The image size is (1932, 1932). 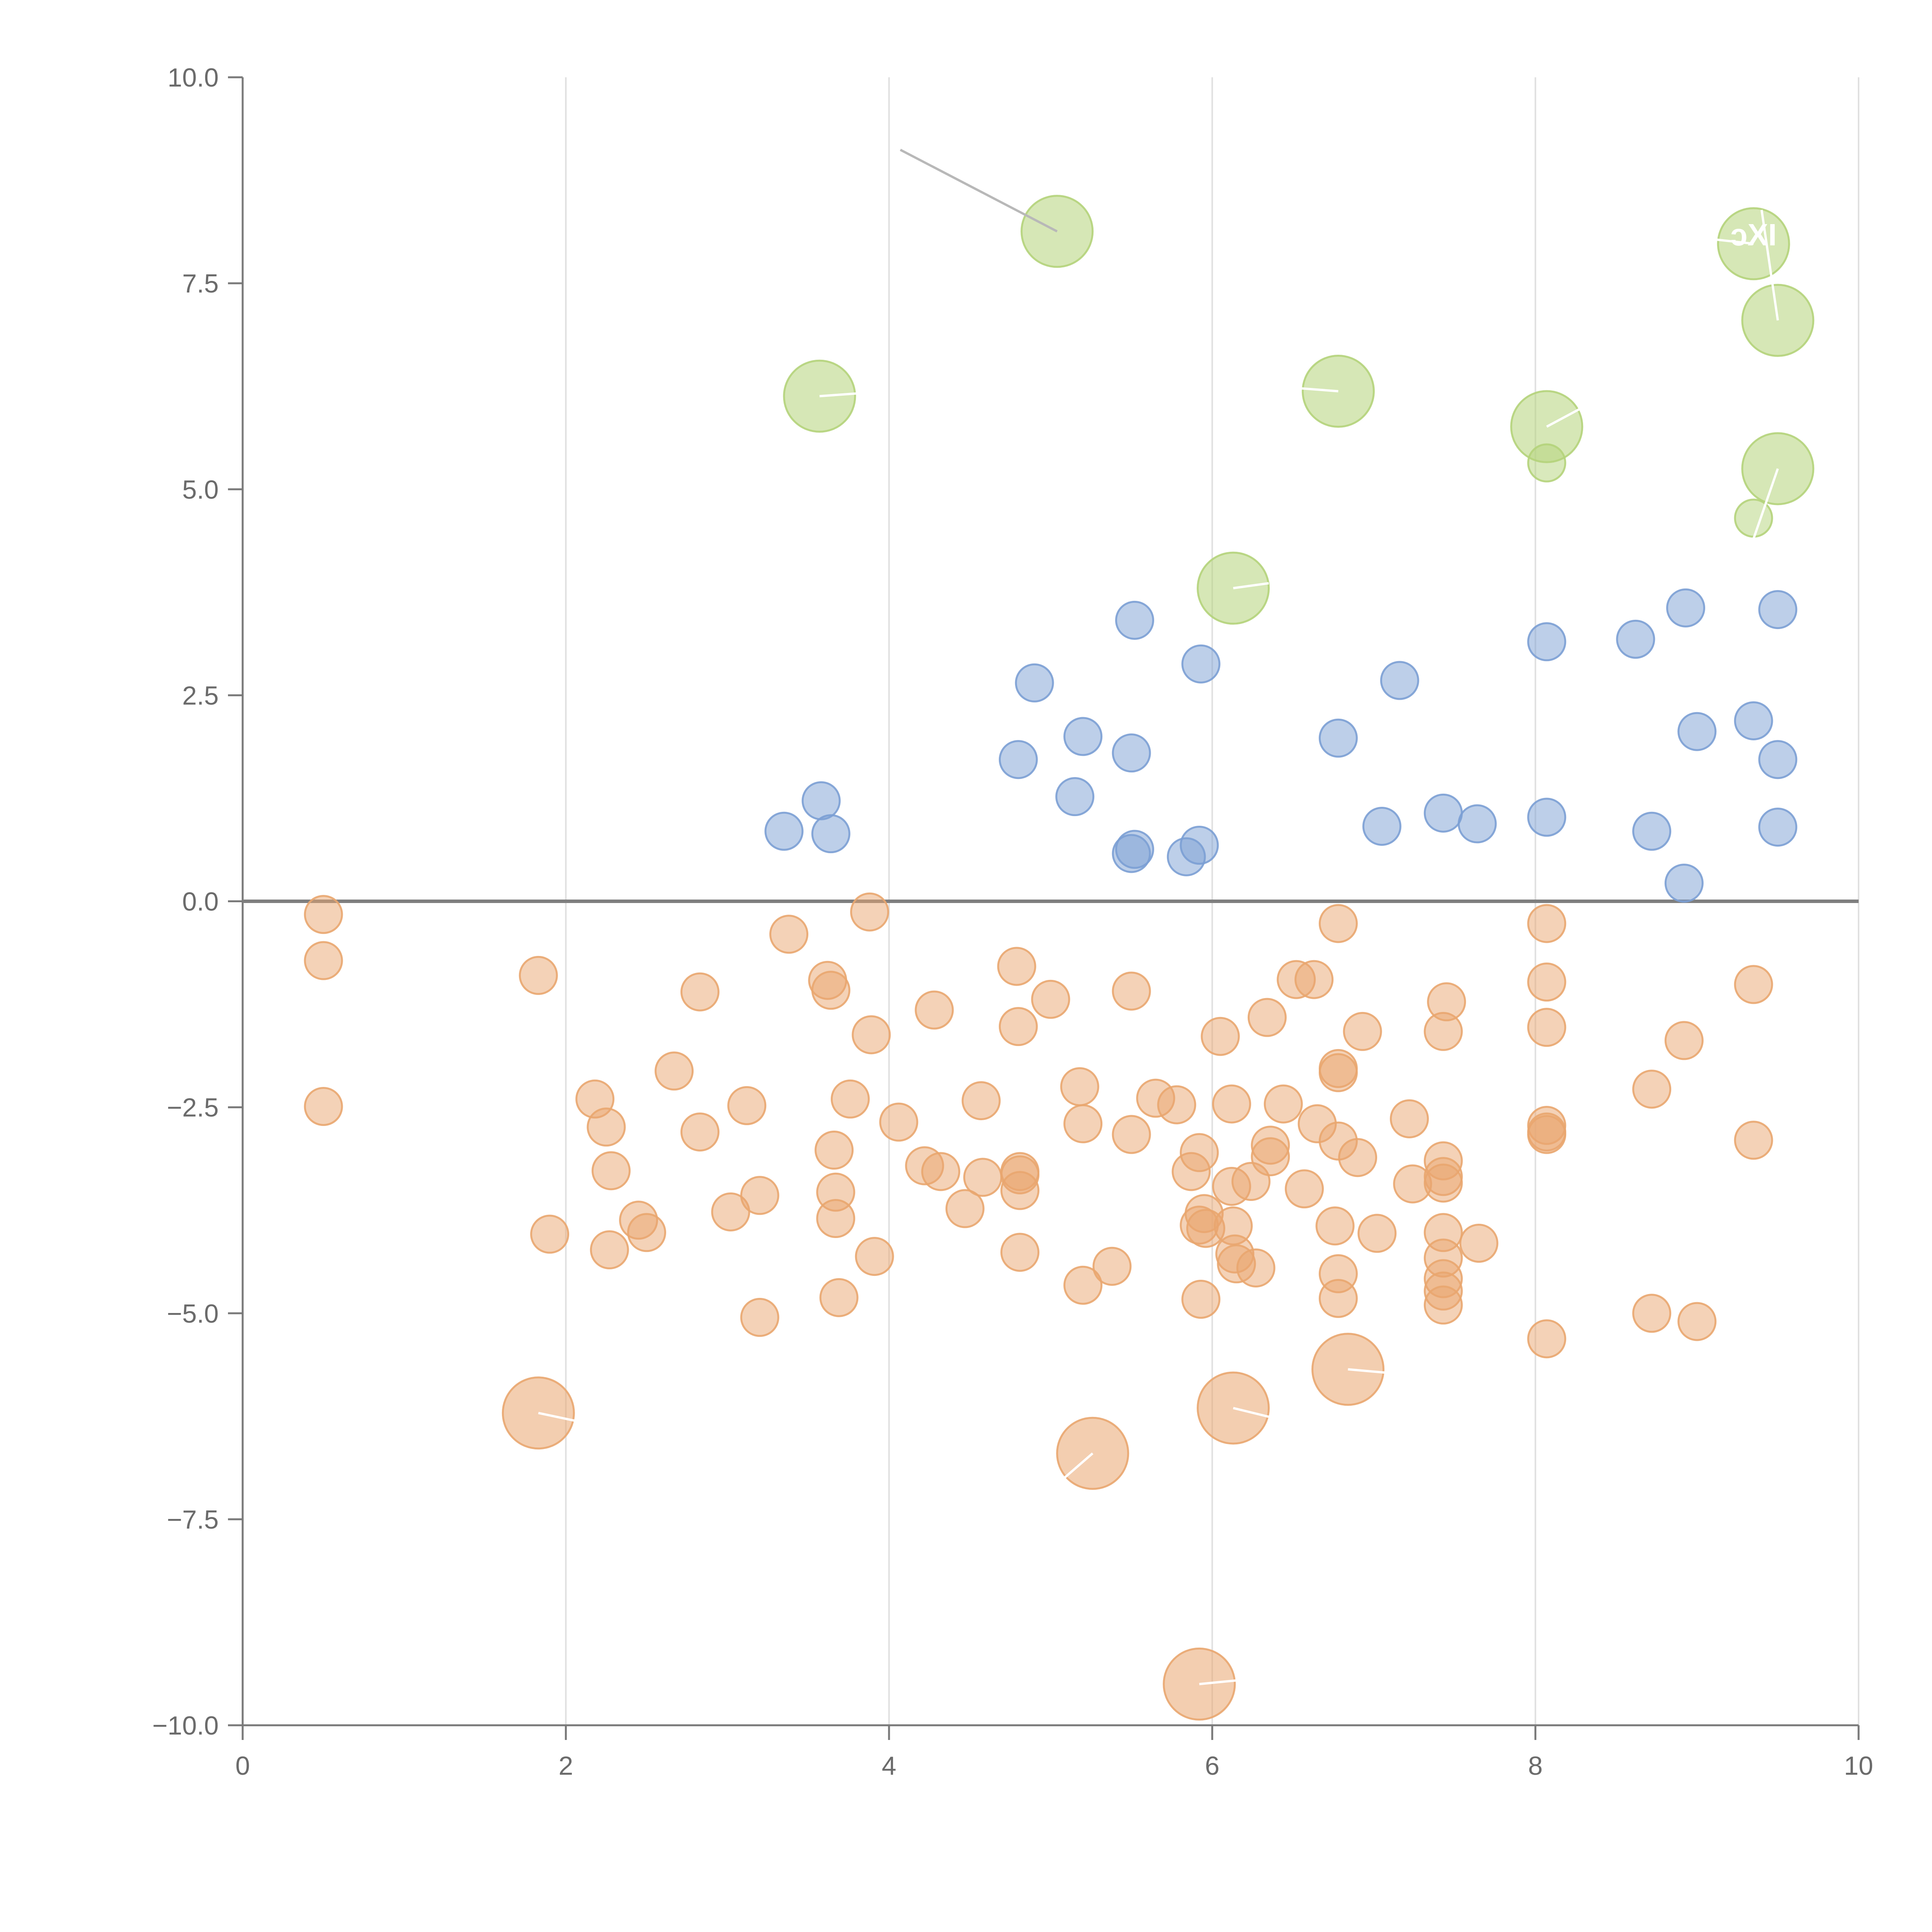 I want to click on y-tick-label-8: −10.0, so click(x=185, y=1726).